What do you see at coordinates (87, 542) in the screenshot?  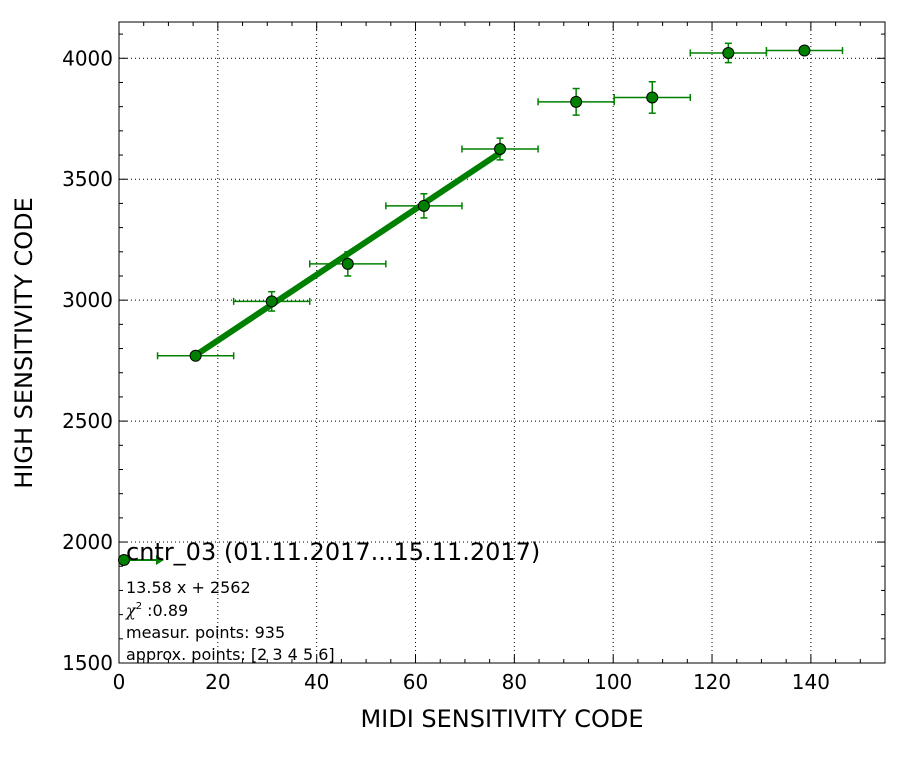 I see `y-tick-label: 2000` at bounding box center [87, 542].